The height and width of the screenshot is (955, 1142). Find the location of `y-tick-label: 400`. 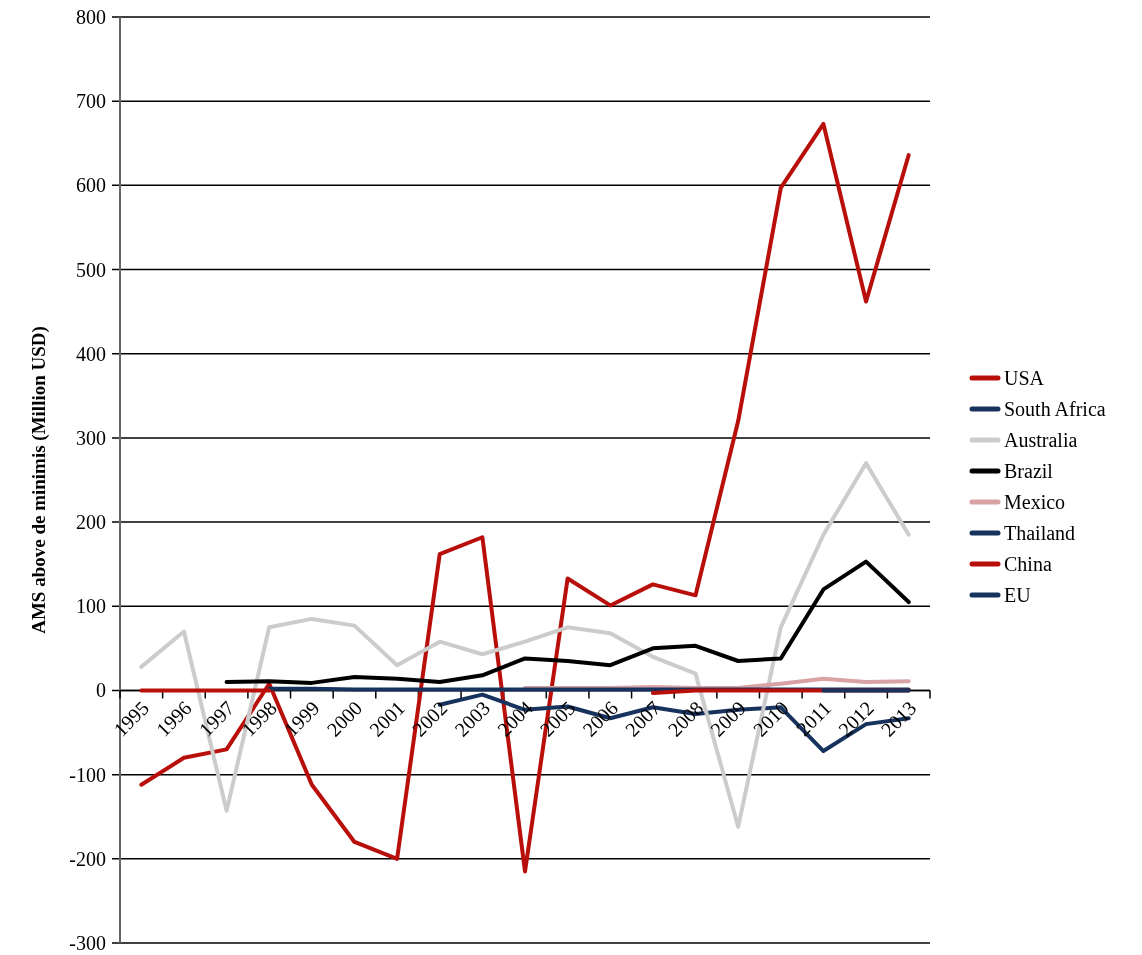

y-tick-label: 400 is located at coordinates (91, 353).